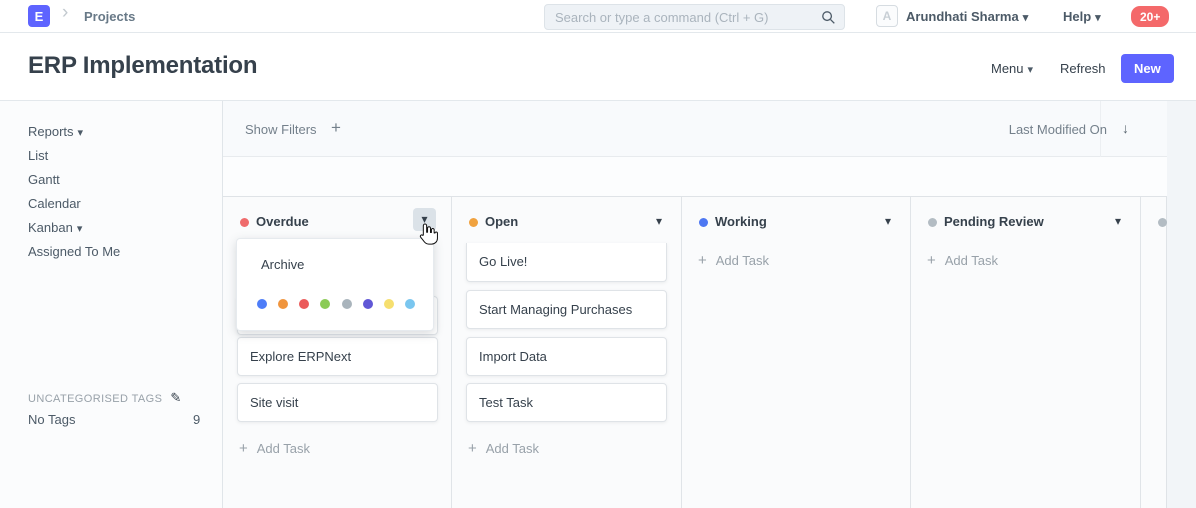  Describe the element at coordinates (695, 129) in the screenshot. I see `filter-bar: Show Filters + Last Modified On ↓` at that location.